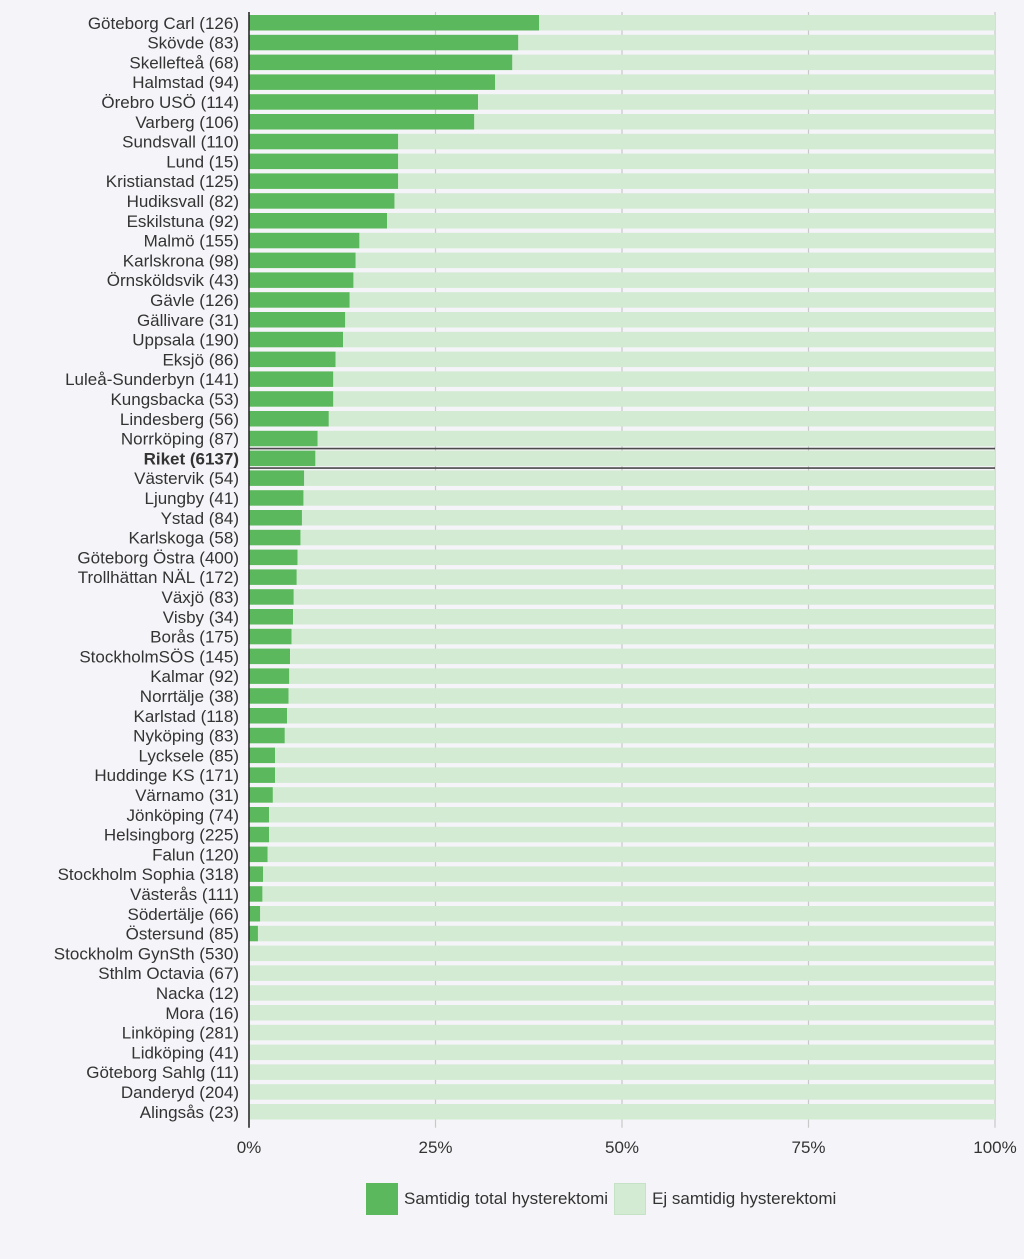 This screenshot has width=1024, height=1259. I want to click on category-label: Visby (34), so click(201, 617).